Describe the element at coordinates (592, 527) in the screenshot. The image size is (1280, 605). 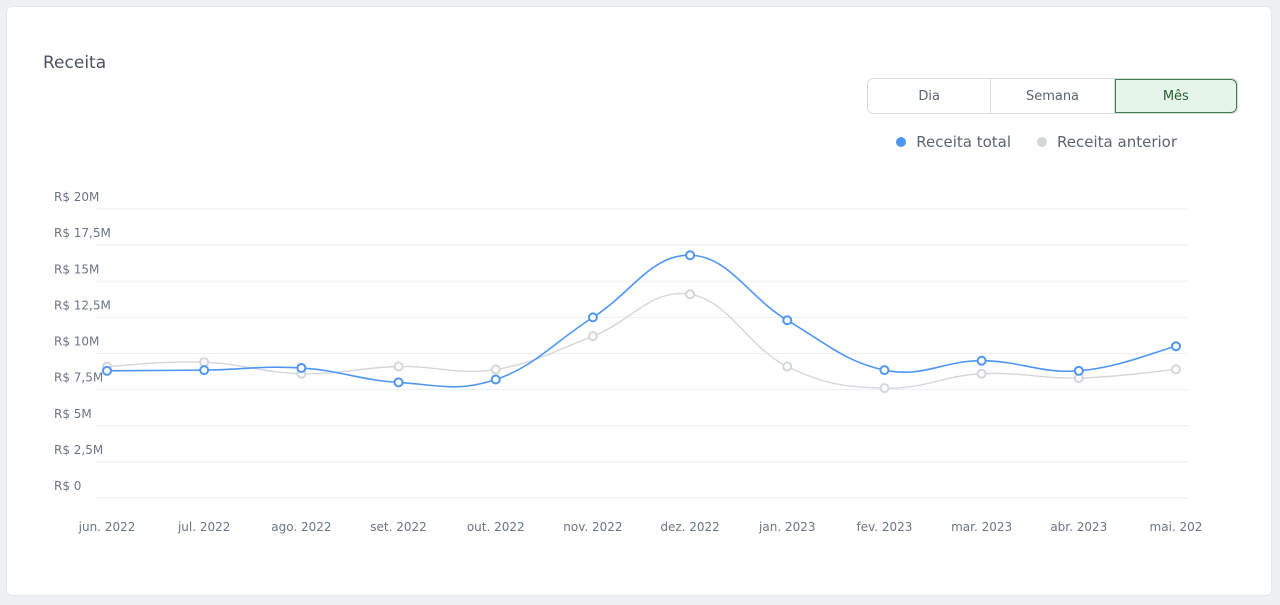
I see `x-tick-label-5: nov. 2022` at that location.